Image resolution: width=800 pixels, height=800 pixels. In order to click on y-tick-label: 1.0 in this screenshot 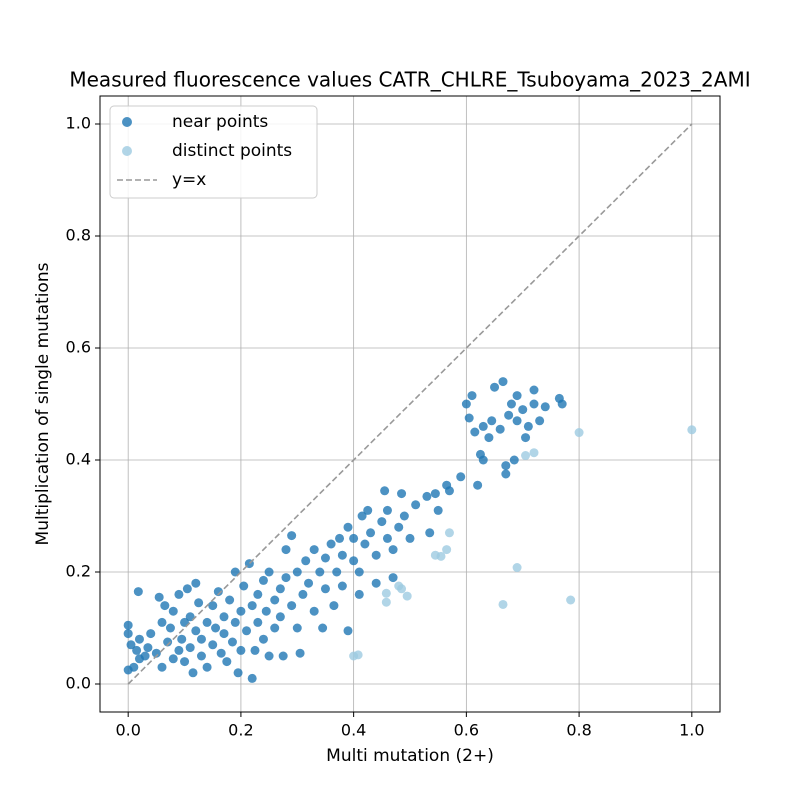, I will do `click(78, 123)`.